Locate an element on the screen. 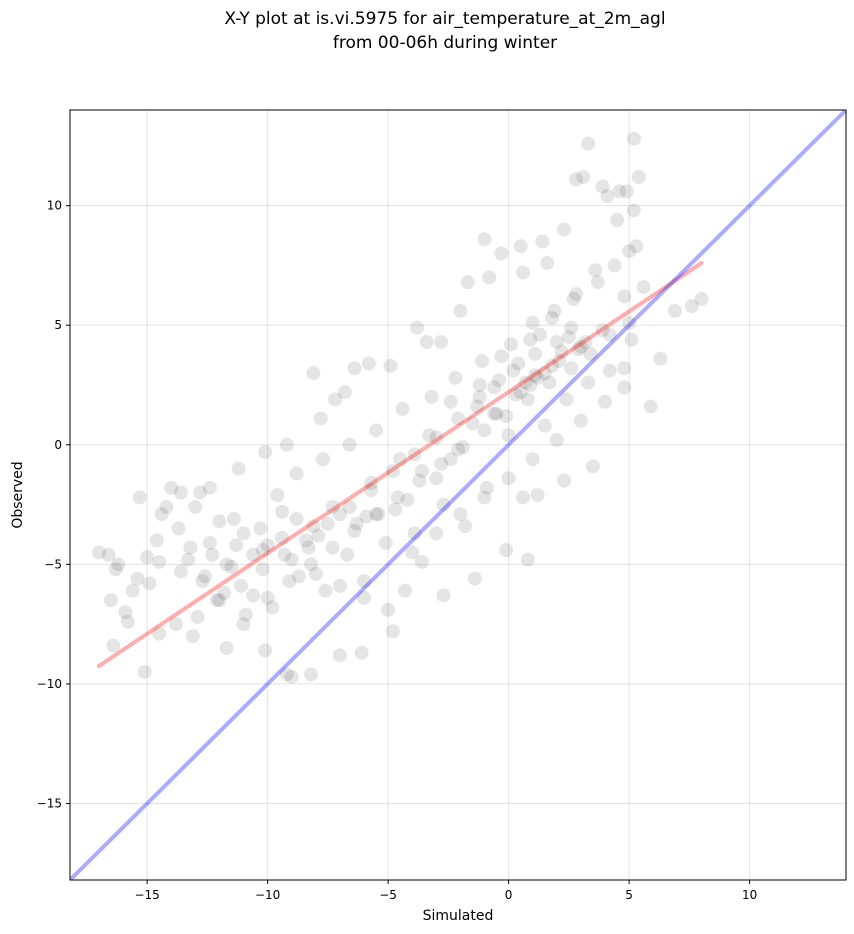 This screenshot has width=854, height=934. x-tick-label: 5 is located at coordinates (629, 895).